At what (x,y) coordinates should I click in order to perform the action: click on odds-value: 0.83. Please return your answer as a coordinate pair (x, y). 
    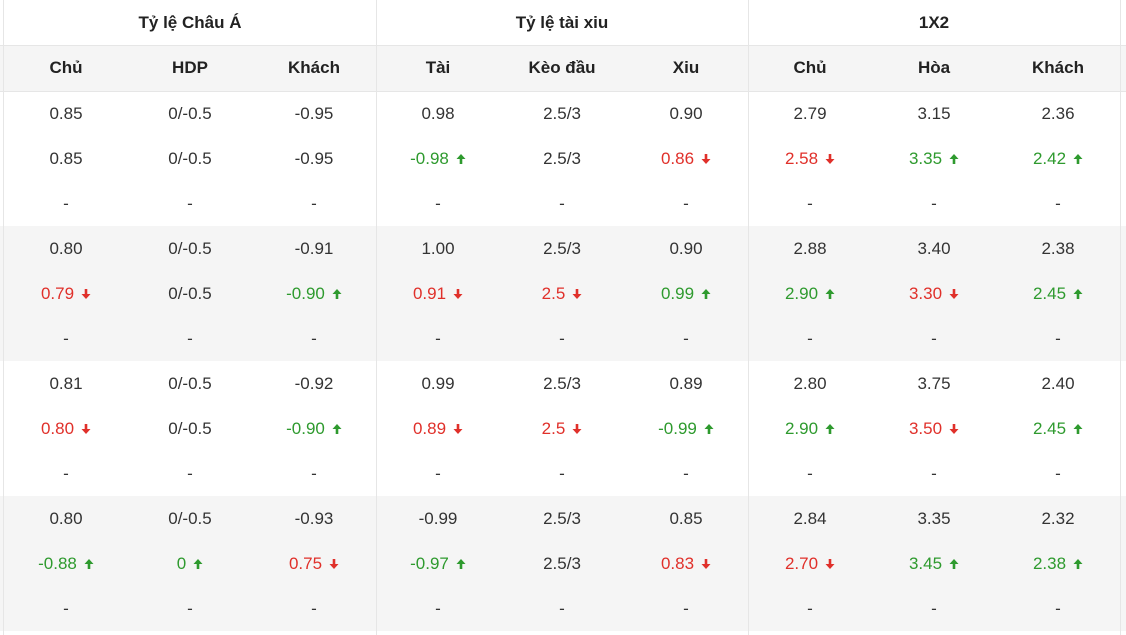
    Looking at the image, I should click on (677, 563).